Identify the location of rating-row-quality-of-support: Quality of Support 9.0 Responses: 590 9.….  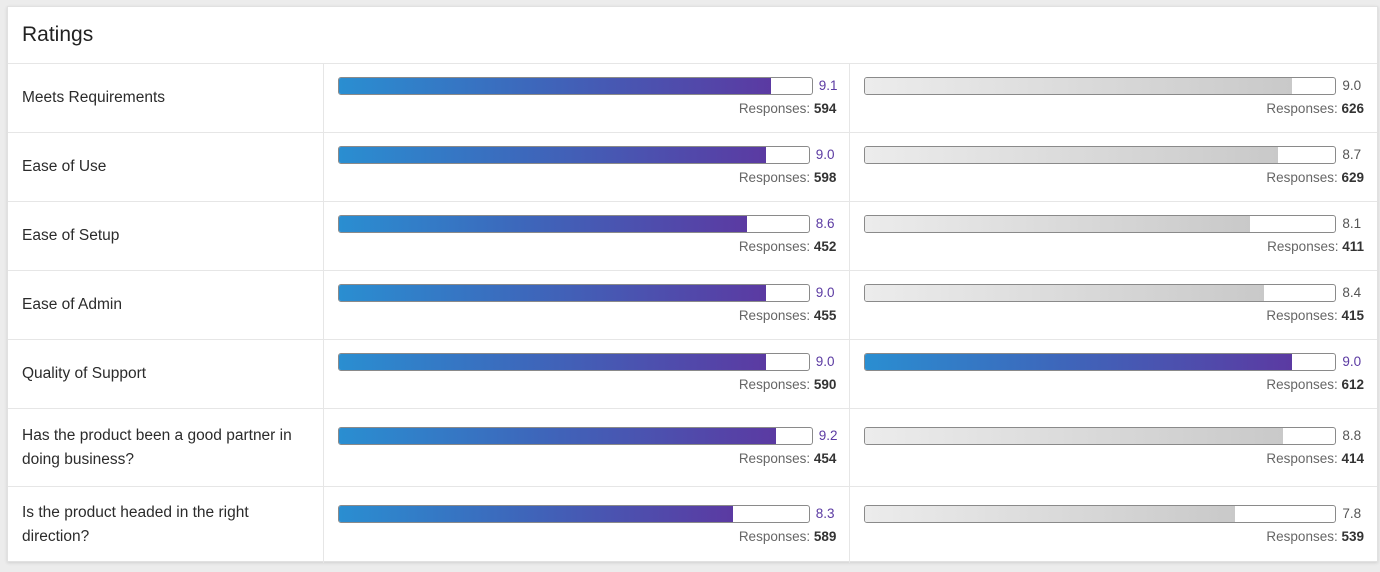
(692, 374).